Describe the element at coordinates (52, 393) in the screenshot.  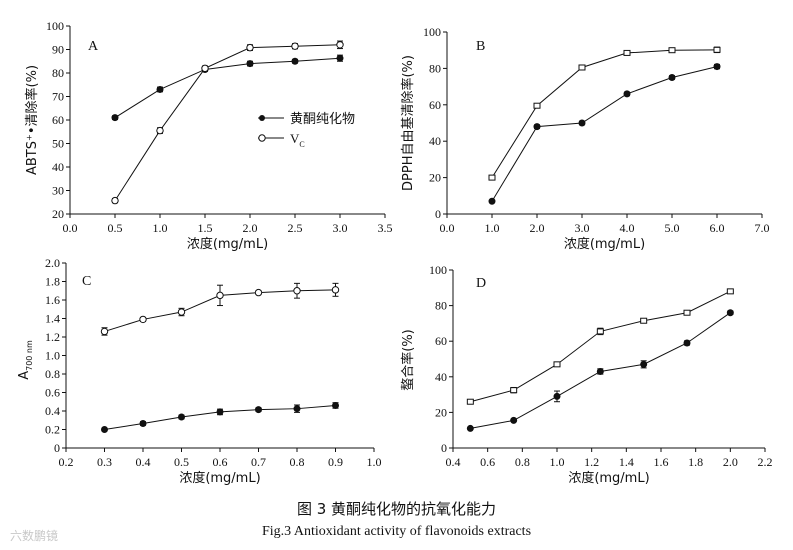
I see `y-tick-label: 0.6` at that location.